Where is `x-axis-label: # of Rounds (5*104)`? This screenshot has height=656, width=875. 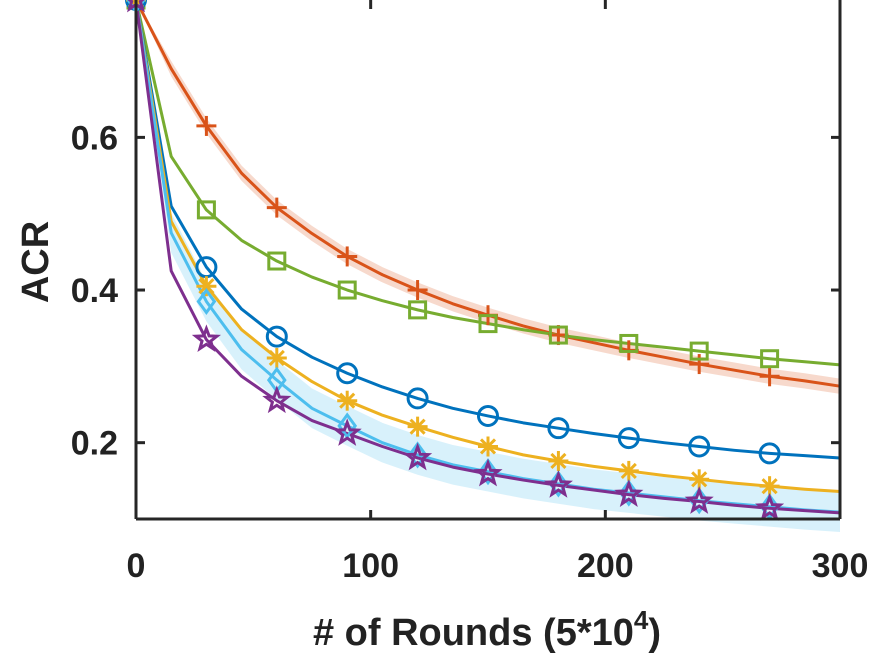
x-axis-label: # of Rounds (5*104) is located at coordinates (487, 629).